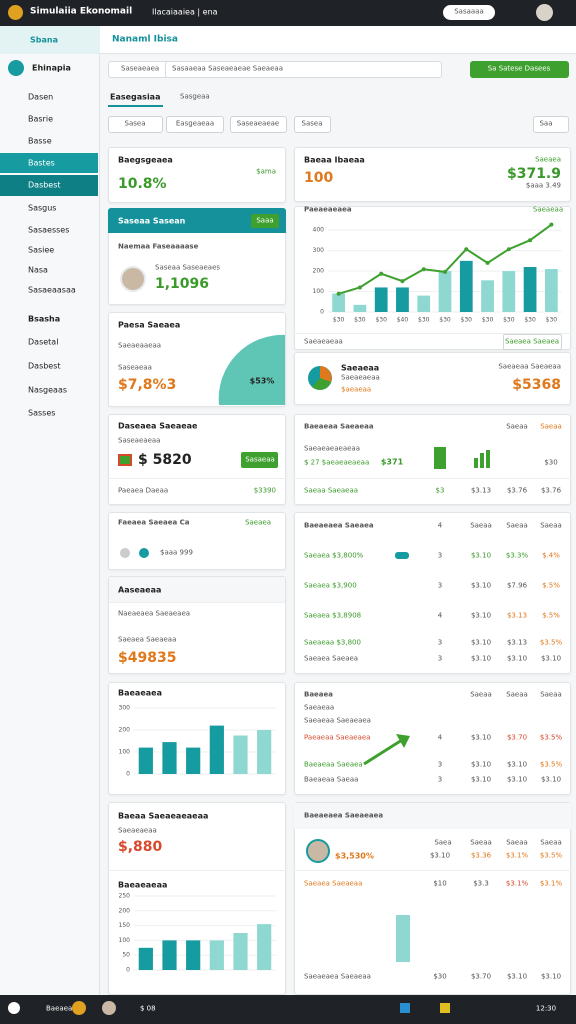 The height and width of the screenshot is (1024, 576). Describe the element at coordinates (331, 490) in the screenshot. I see `row-label: Saeaa Saeaeaa` at that location.